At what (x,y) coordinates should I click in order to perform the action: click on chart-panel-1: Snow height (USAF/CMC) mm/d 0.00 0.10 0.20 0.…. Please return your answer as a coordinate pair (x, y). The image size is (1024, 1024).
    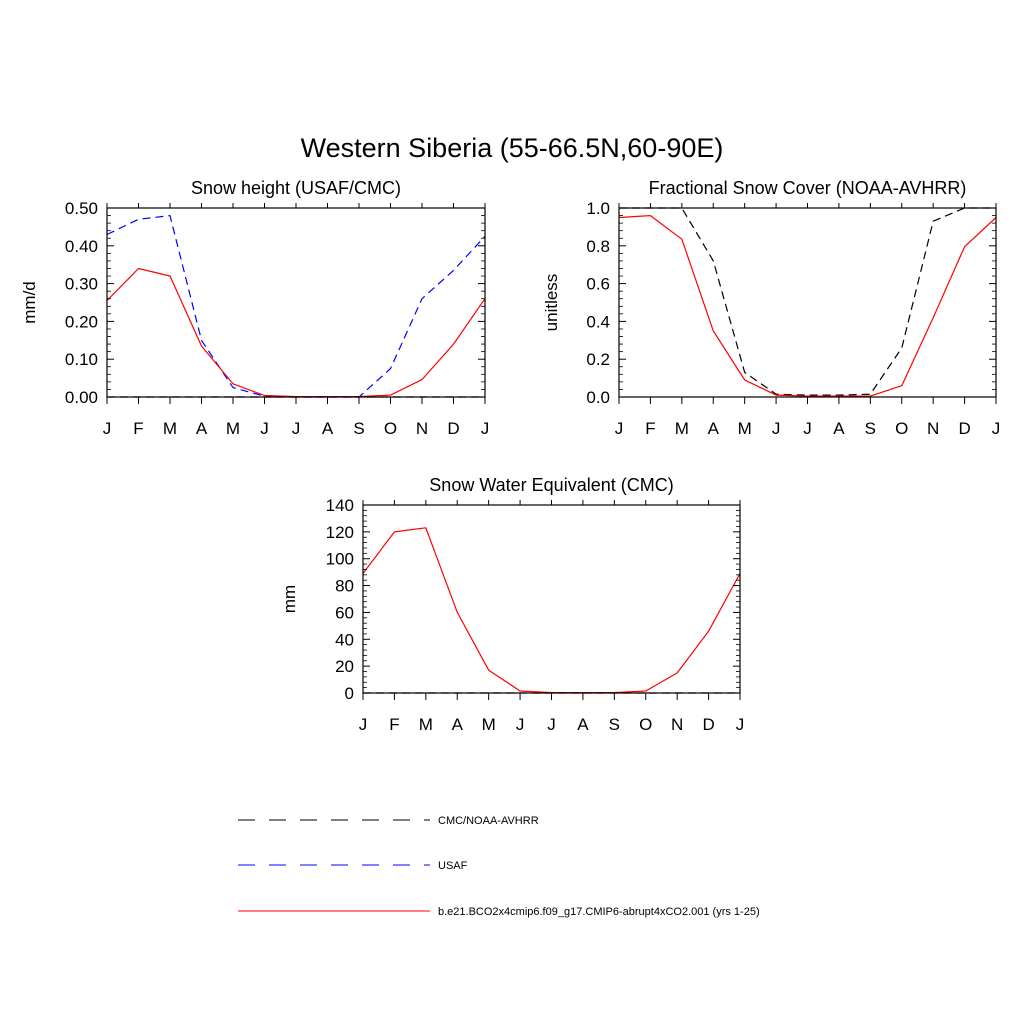
    Looking at the image, I should click on (254, 308).